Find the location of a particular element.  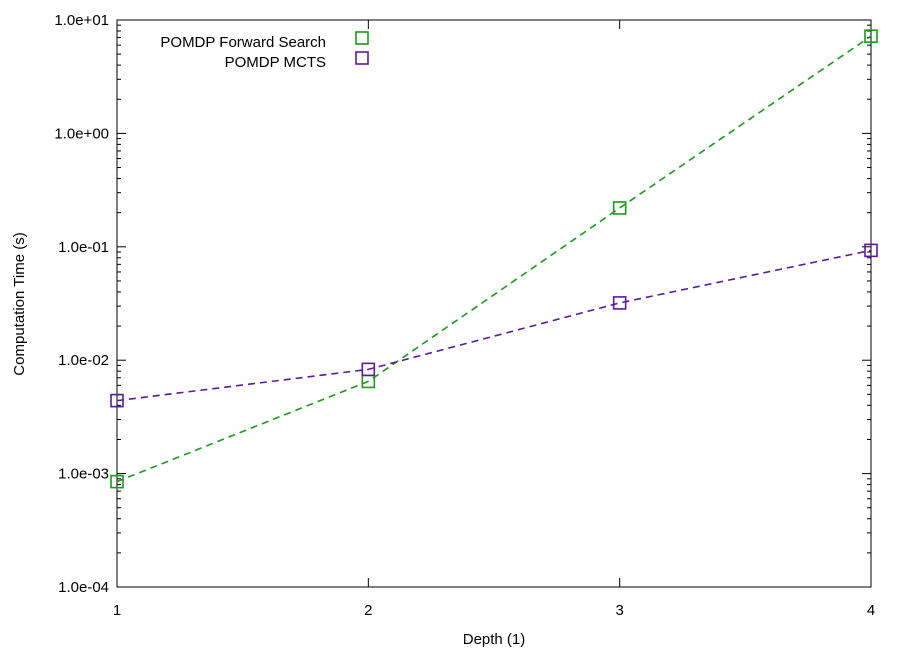

x-tick-label: 3 is located at coordinates (619, 610).